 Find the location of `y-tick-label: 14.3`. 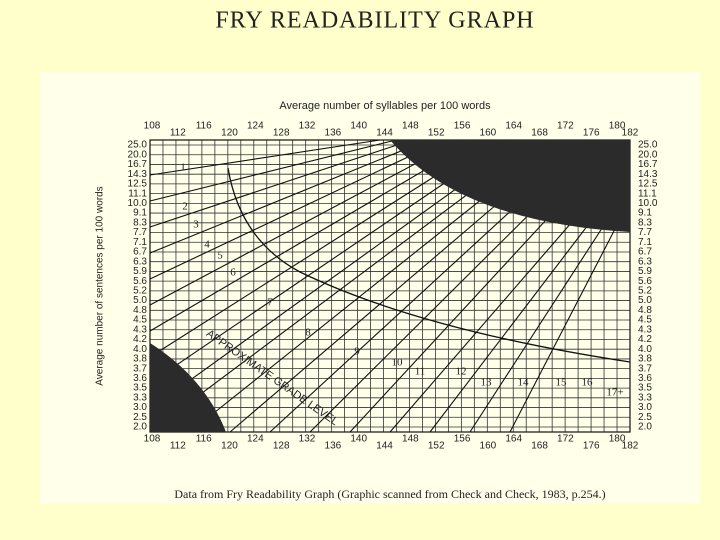

y-tick-label: 14.3 is located at coordinates (648, 174).